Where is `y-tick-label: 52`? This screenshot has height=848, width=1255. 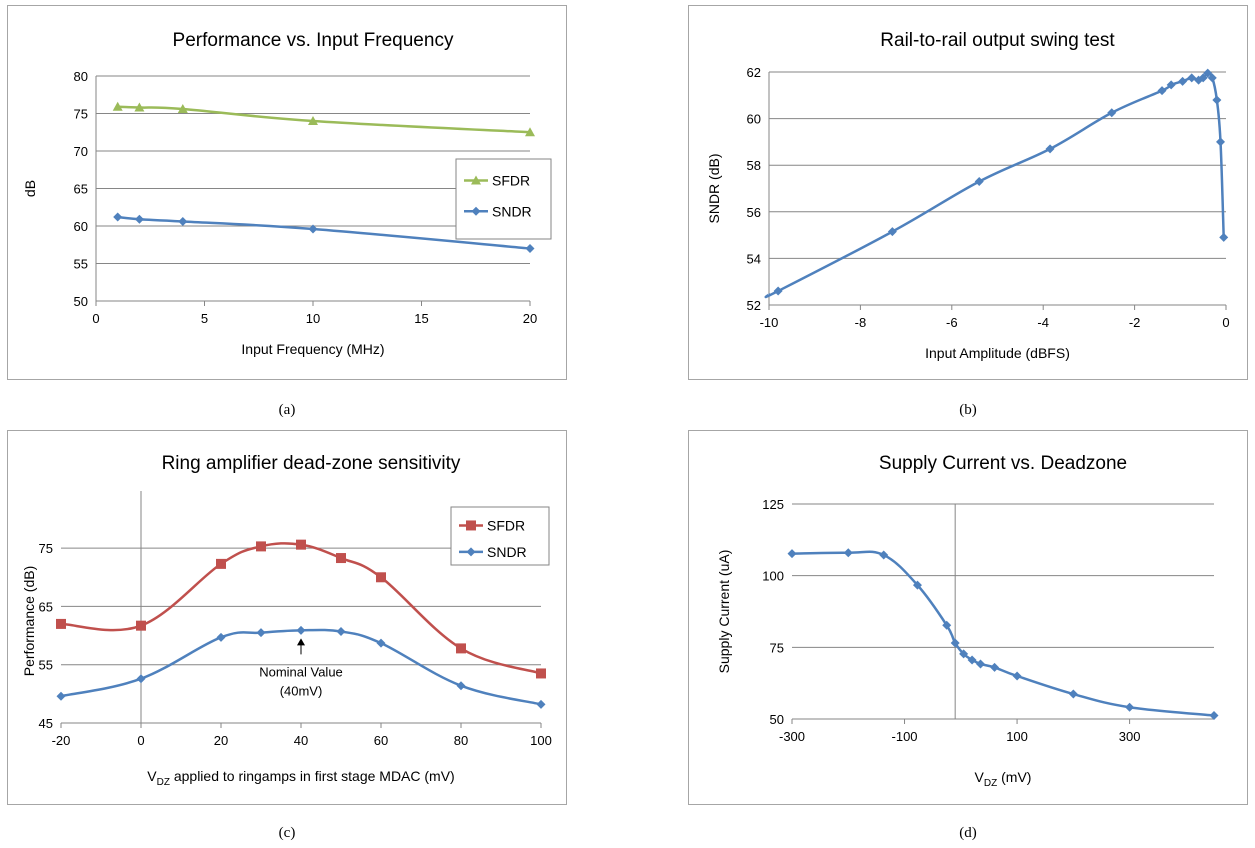 y-tick-label: 52 is located at coordinates (754, 305).